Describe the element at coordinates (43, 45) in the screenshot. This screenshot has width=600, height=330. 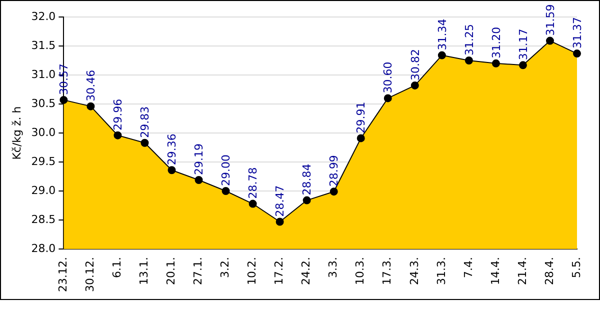
I see `y-tick-label: 31.5` at that location.